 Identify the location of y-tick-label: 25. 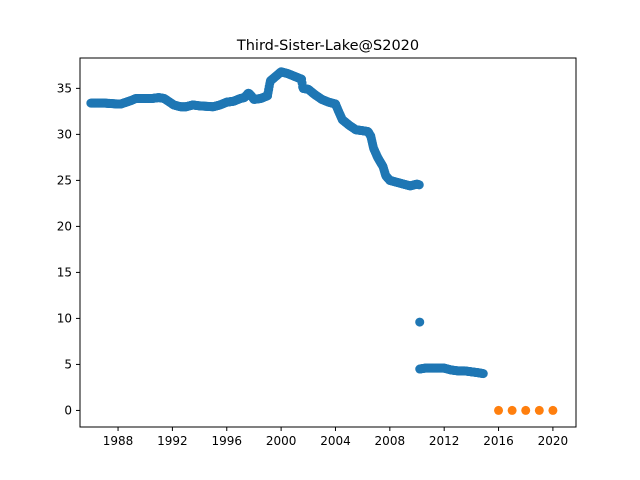
(64, 180).